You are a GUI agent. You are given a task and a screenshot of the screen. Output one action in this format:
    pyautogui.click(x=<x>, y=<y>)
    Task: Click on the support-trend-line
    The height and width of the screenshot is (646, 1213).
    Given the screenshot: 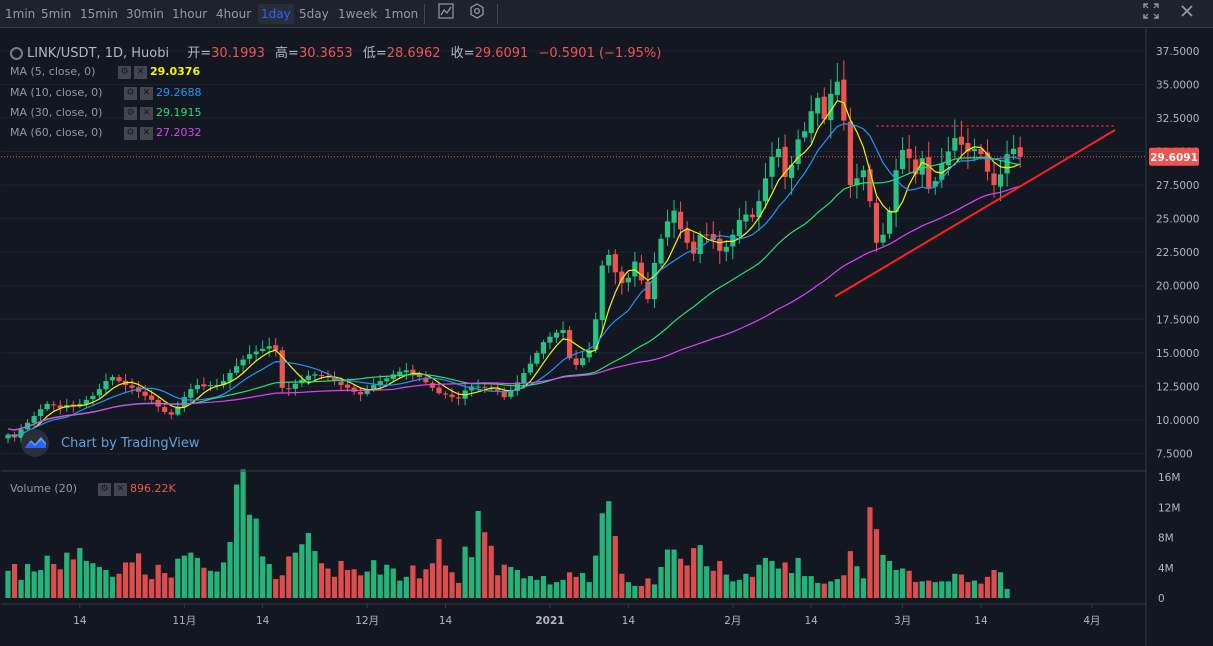 What is the action you would take?
    pyautogui.click(x=975, y=213)
    